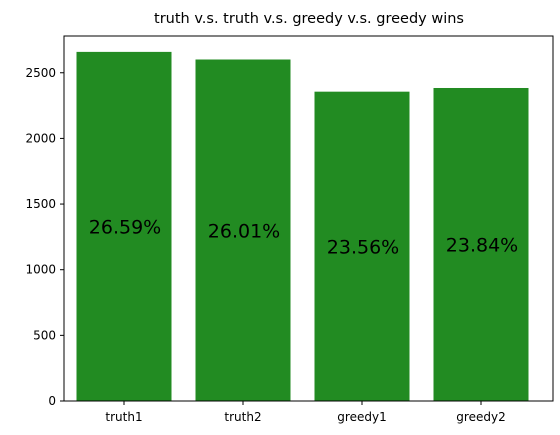 This screenshot has width=560, height=435. What do you see at coordinates (123, 417) in the screenshot?
I see `x-tick-label-truth1: truth1` at bounding box center [123, 417].